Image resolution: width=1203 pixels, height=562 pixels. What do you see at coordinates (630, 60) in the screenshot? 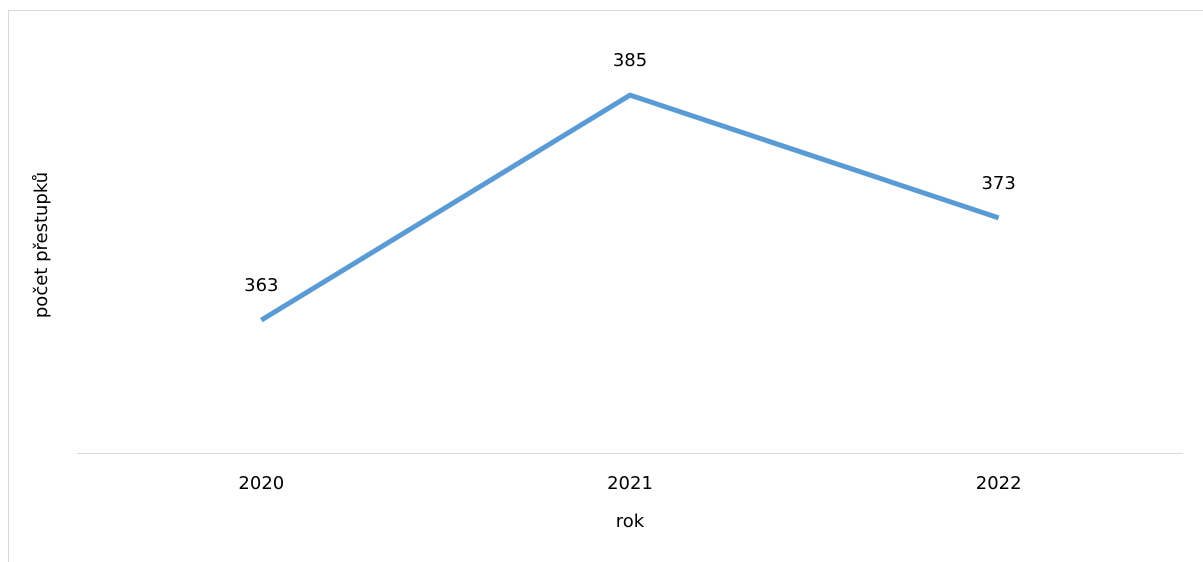
I see `data-label: 385` at bounding box center [630, 60].